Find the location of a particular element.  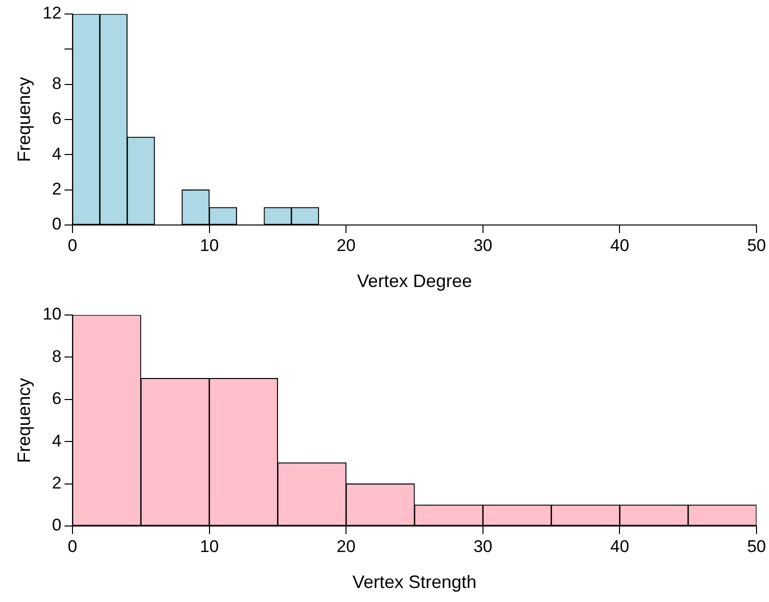

x-axis-title: Vertex Degree is located at coordinates (414, 281).